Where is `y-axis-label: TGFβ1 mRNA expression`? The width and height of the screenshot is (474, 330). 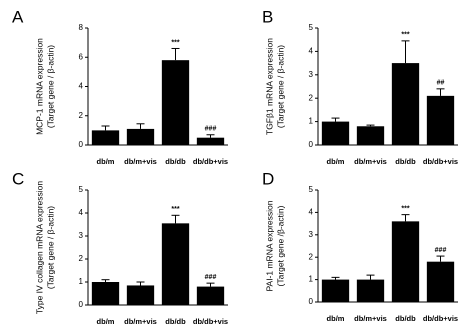
y-axis-label: TGFβ1 mRNA expression is located at coordinates (269, 86).